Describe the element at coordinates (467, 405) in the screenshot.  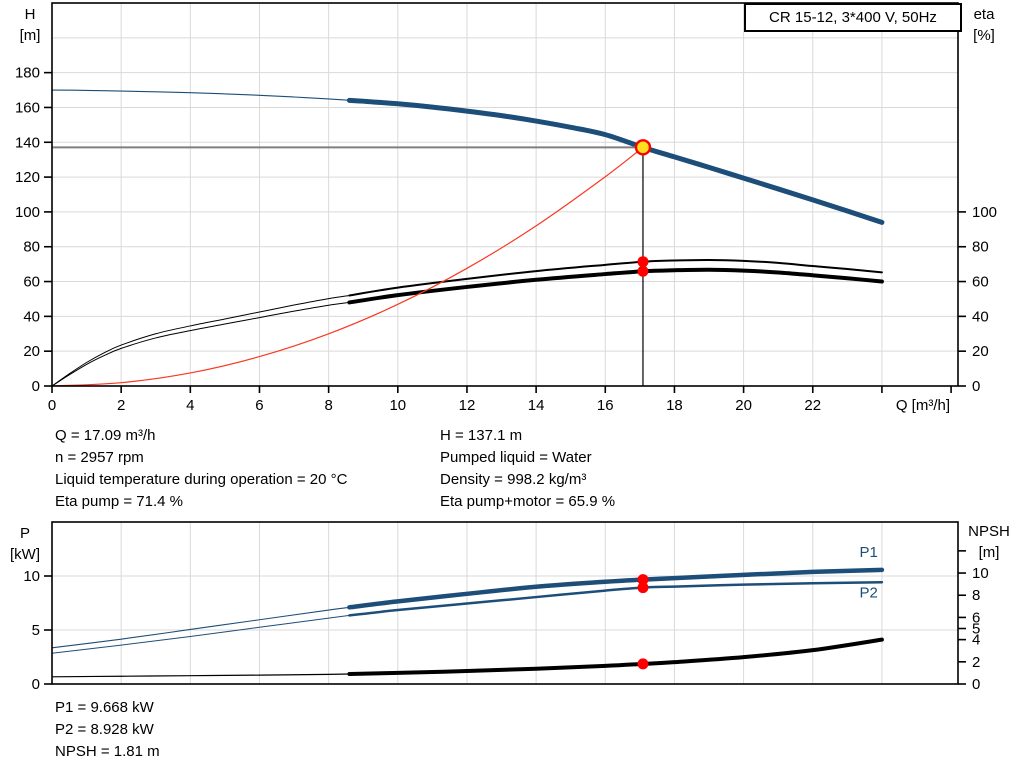
I see `x-tick-label: 12` at that location.